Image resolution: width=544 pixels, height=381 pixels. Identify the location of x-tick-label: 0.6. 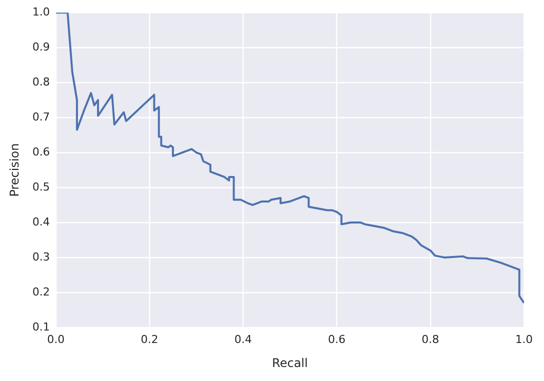
(337, 339).